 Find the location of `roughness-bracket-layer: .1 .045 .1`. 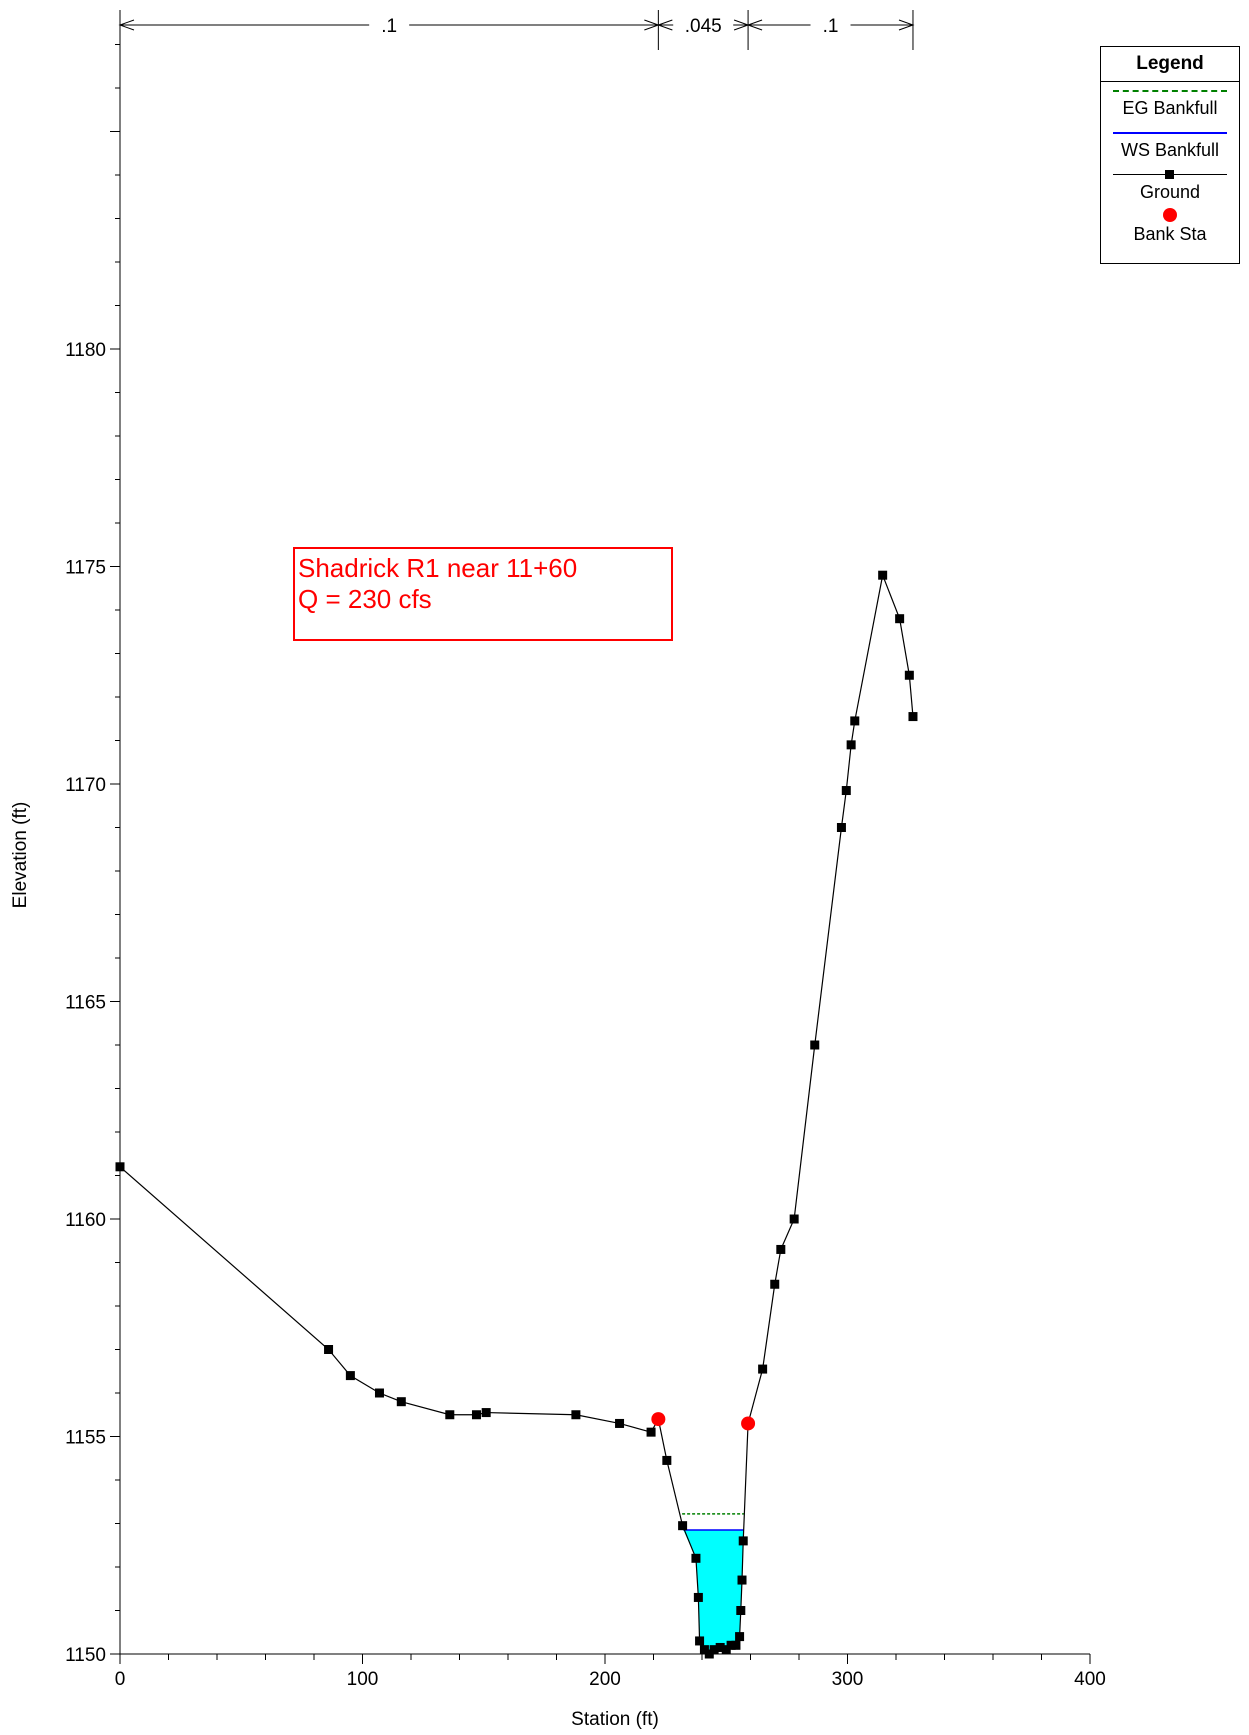

roughness-bracket-layer: .1 .045 .1 is located at coordinates (516, 30).